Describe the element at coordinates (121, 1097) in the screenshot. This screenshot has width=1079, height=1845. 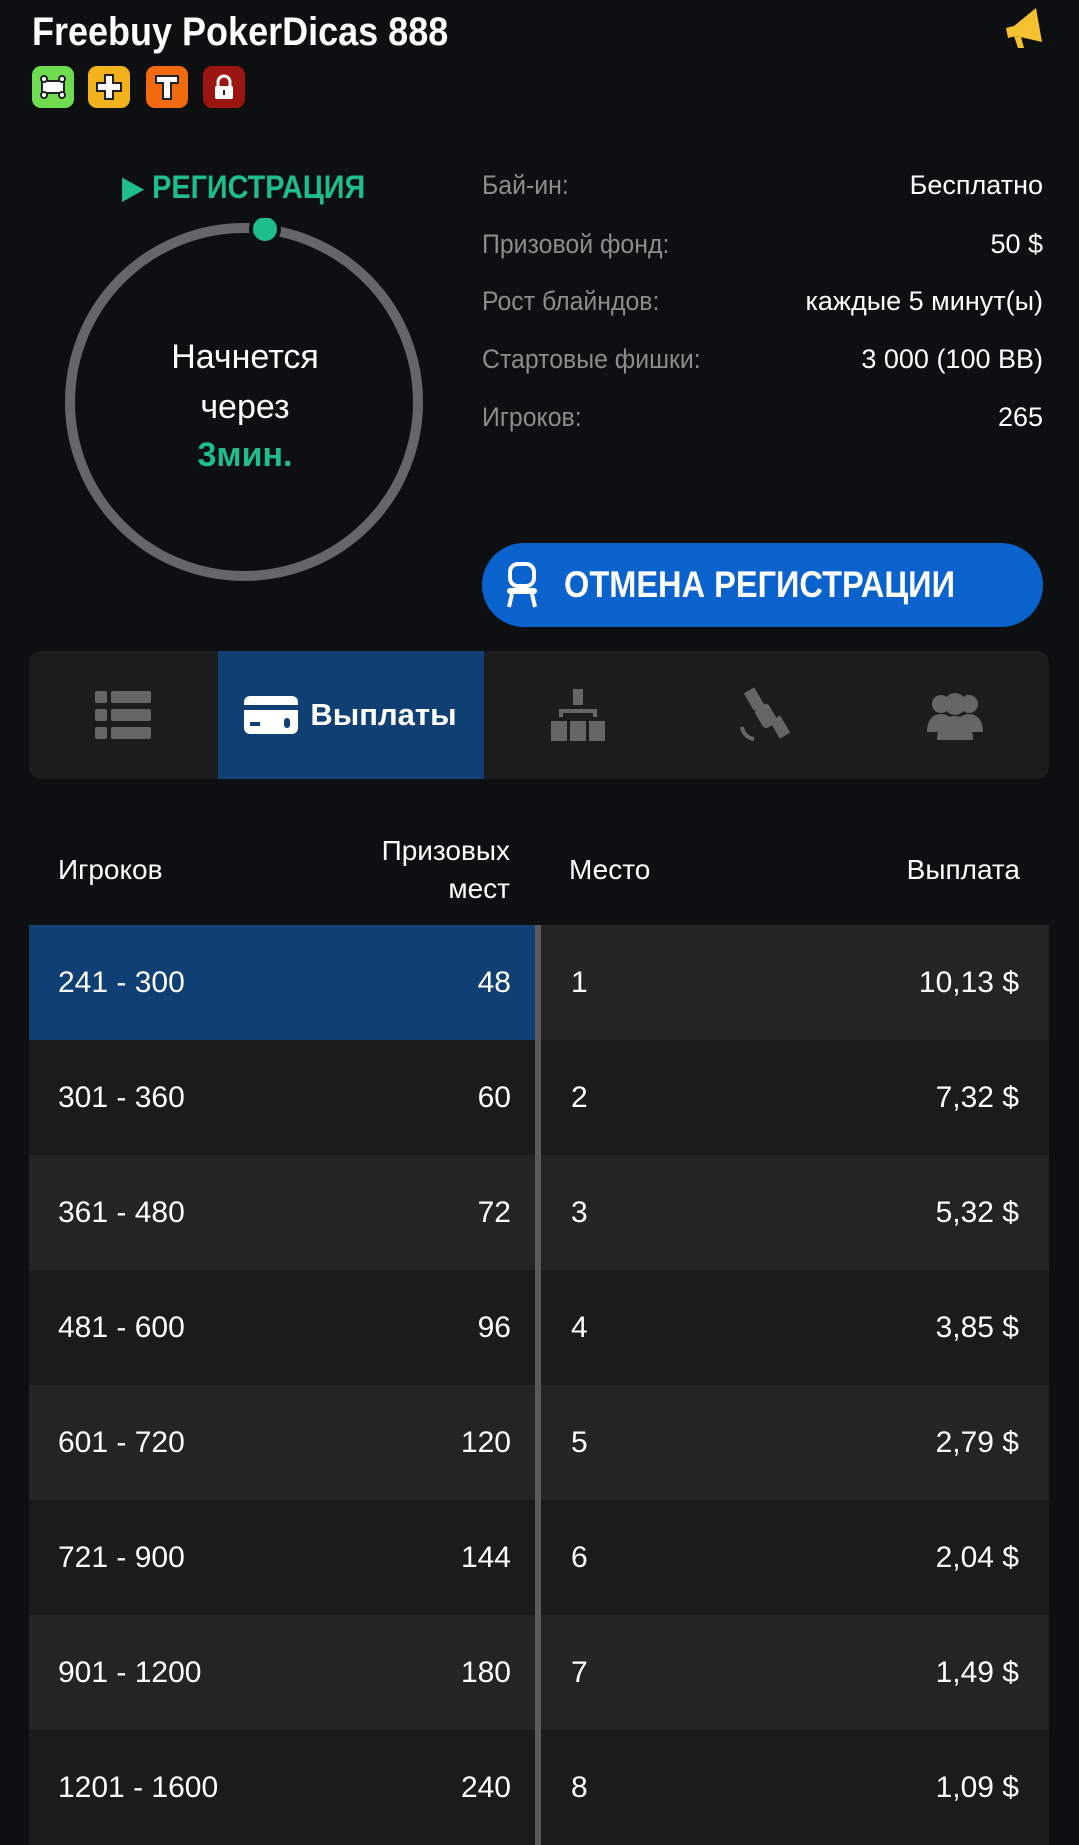
I see `players-range: 301 - 360` at that location.